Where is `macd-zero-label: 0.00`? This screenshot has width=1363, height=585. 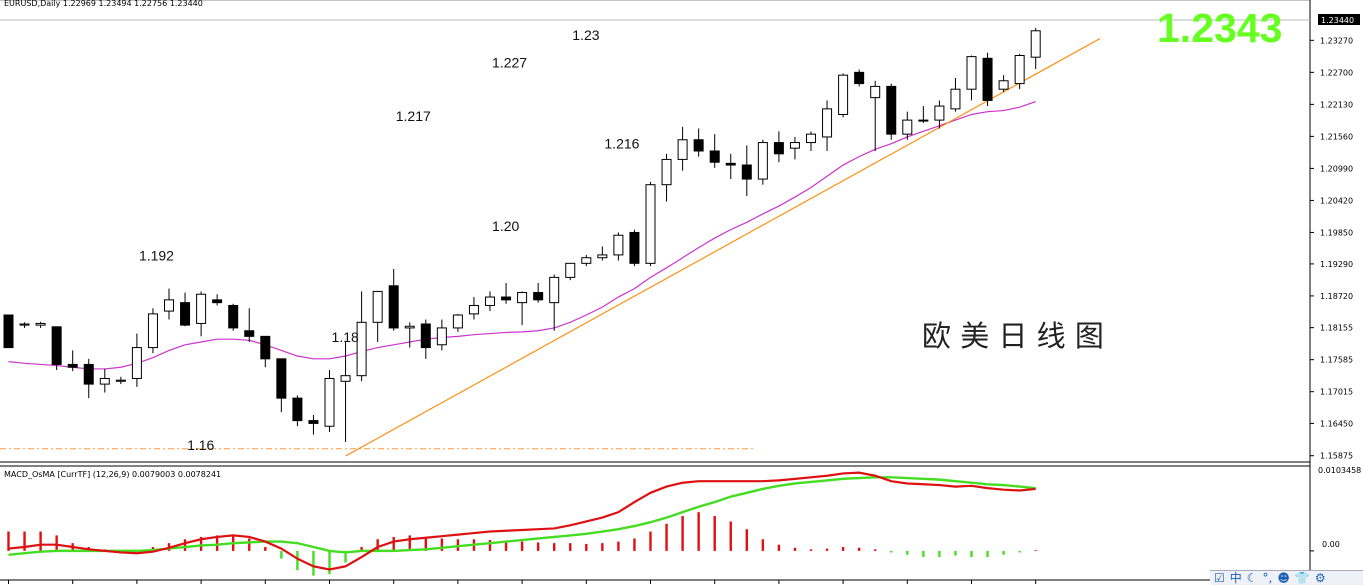
macd-zero-label: 0.00 is located at coordinates (1331, 544).